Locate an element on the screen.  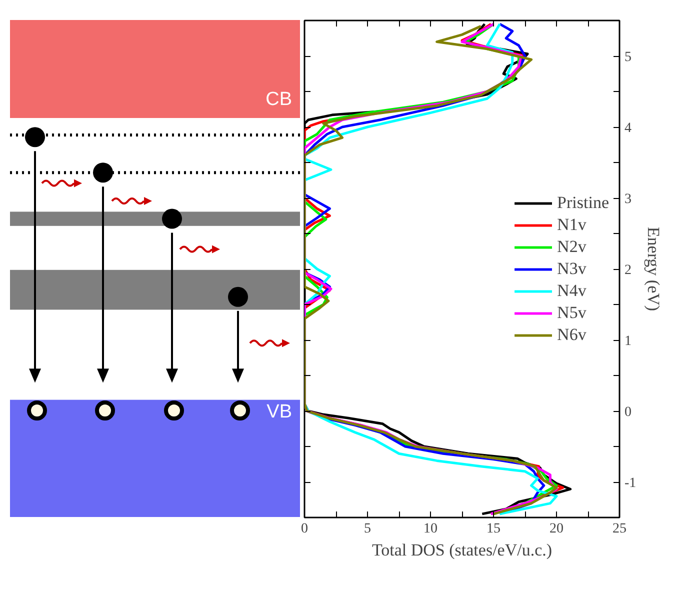
legend-label: N3v is located at coordinates (571, 268).